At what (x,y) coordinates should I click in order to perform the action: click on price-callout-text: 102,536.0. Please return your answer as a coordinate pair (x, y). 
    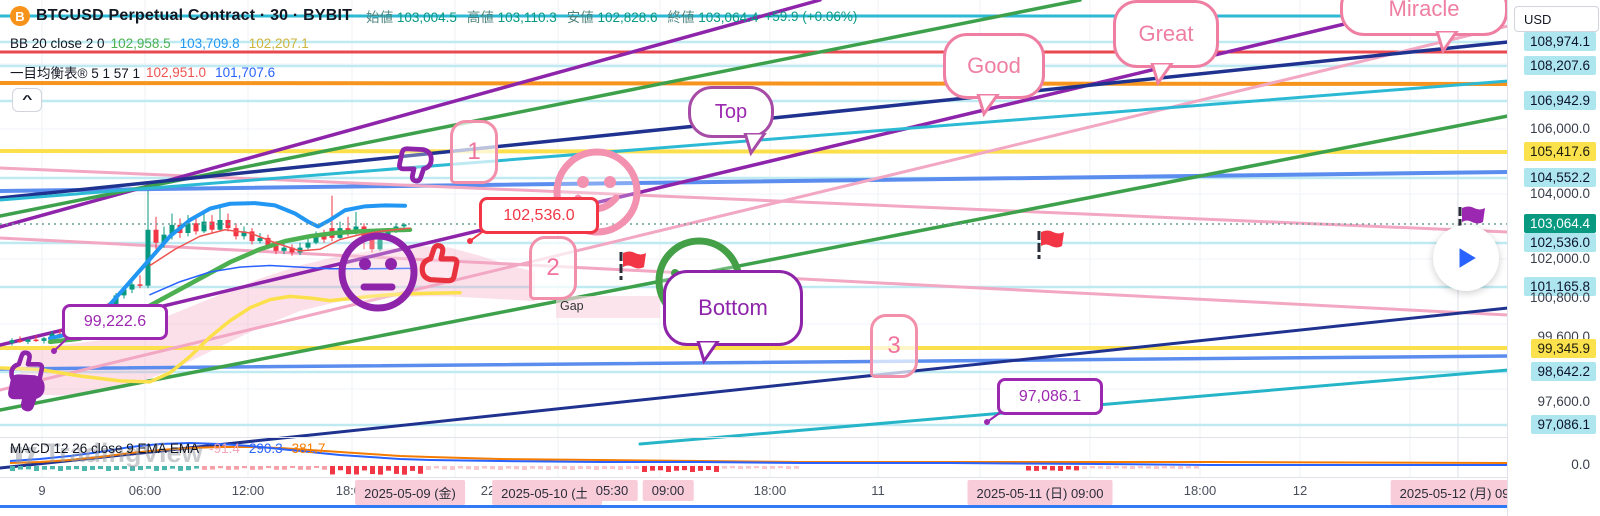
    Looking at the image, I should click on (539, 215).